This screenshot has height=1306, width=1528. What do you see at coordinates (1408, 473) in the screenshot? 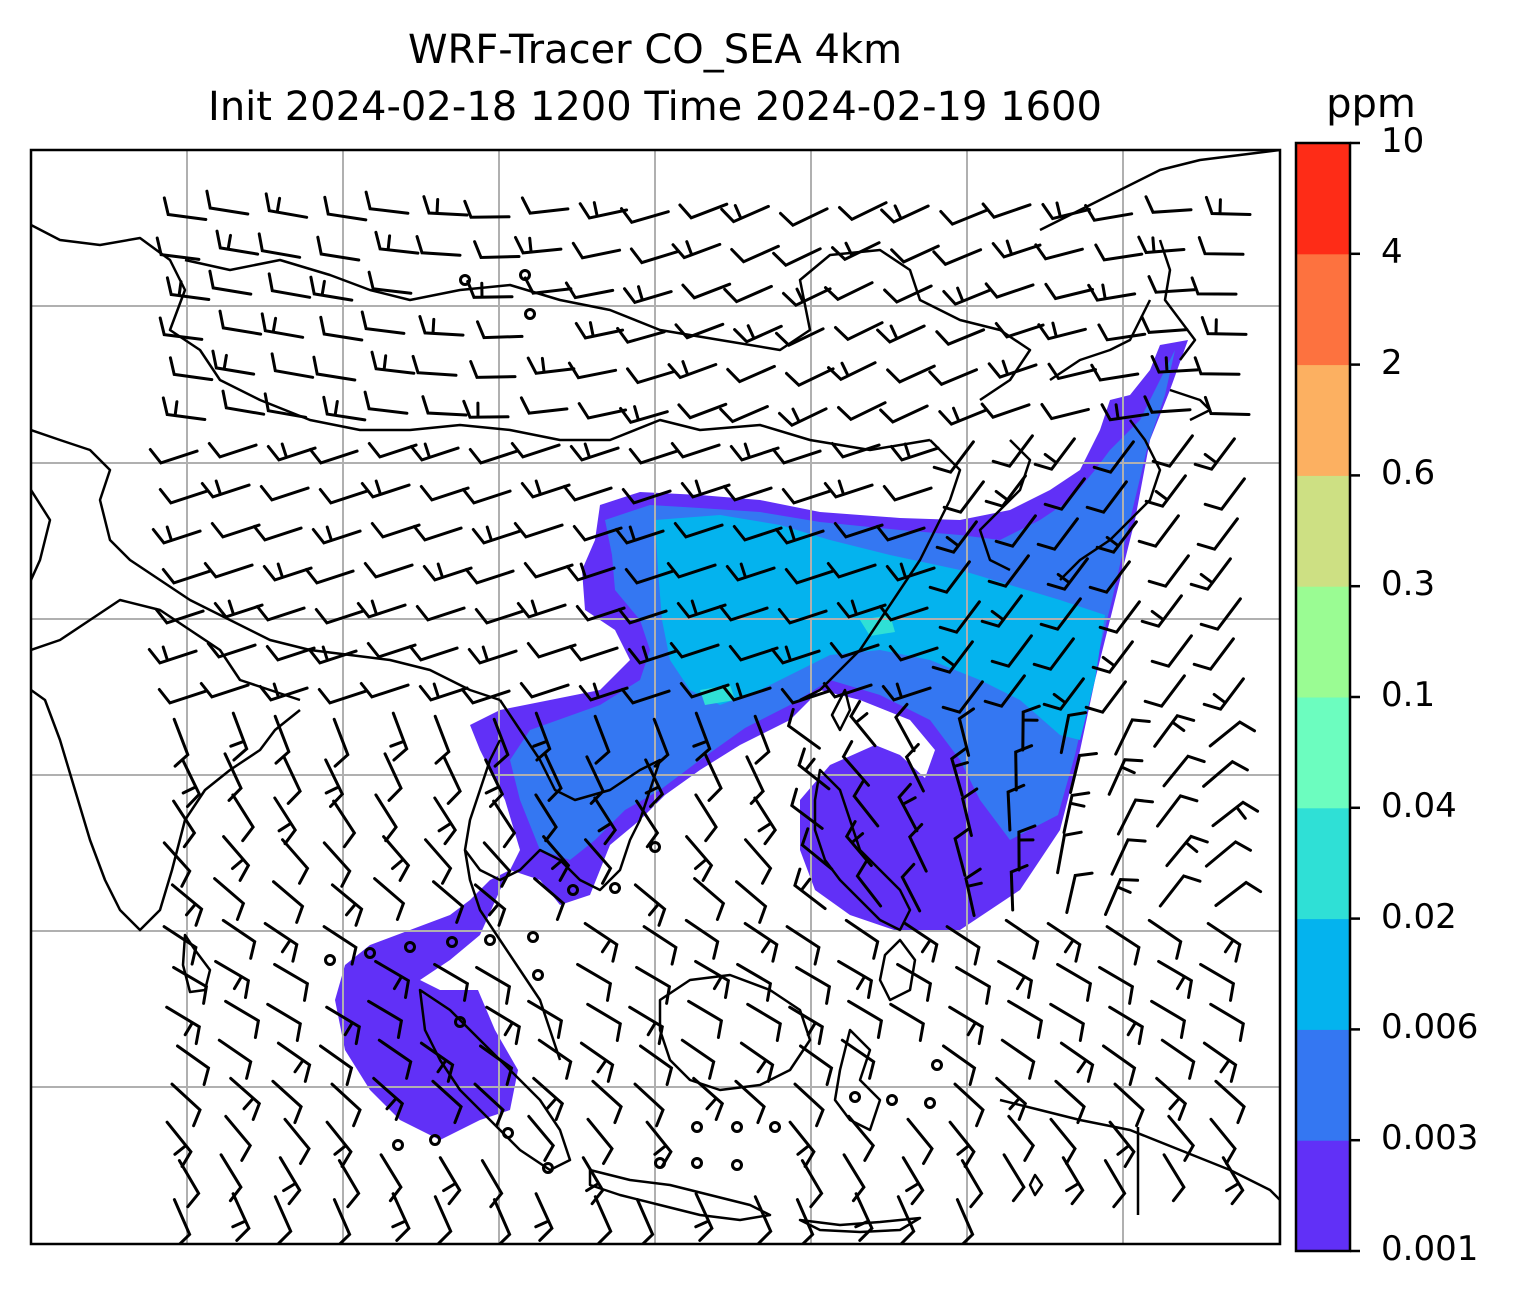
I see `colorbar-tick-label: 0.6` at bounding box center [1408, 473].